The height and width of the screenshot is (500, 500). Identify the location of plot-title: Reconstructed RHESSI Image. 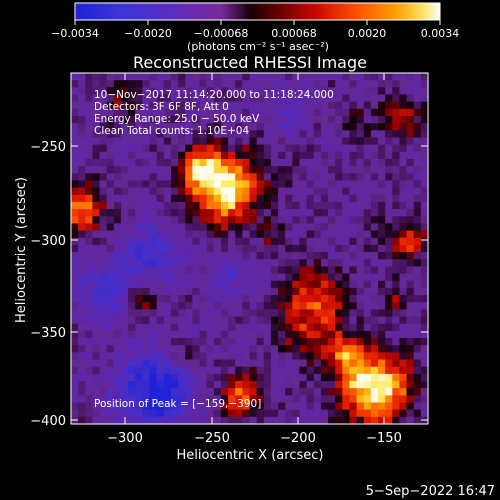
(250, 62).